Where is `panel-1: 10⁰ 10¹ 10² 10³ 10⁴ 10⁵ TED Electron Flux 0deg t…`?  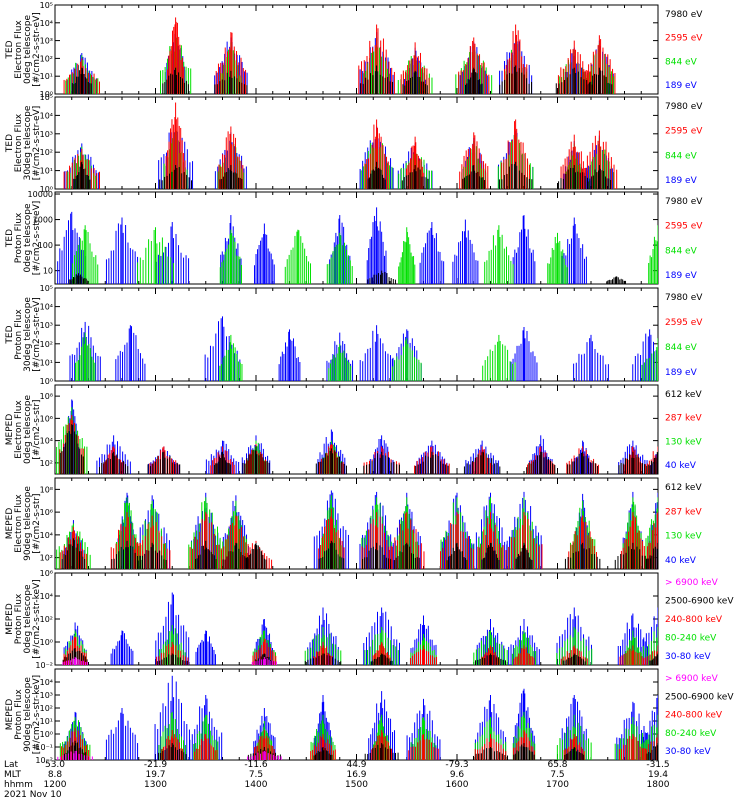
panel-1: 10⁰ 10¹ 10² 10³ 10⁴ 10⁵ TED Electron Flux 0deg t… is located at coordinates (354, 50).